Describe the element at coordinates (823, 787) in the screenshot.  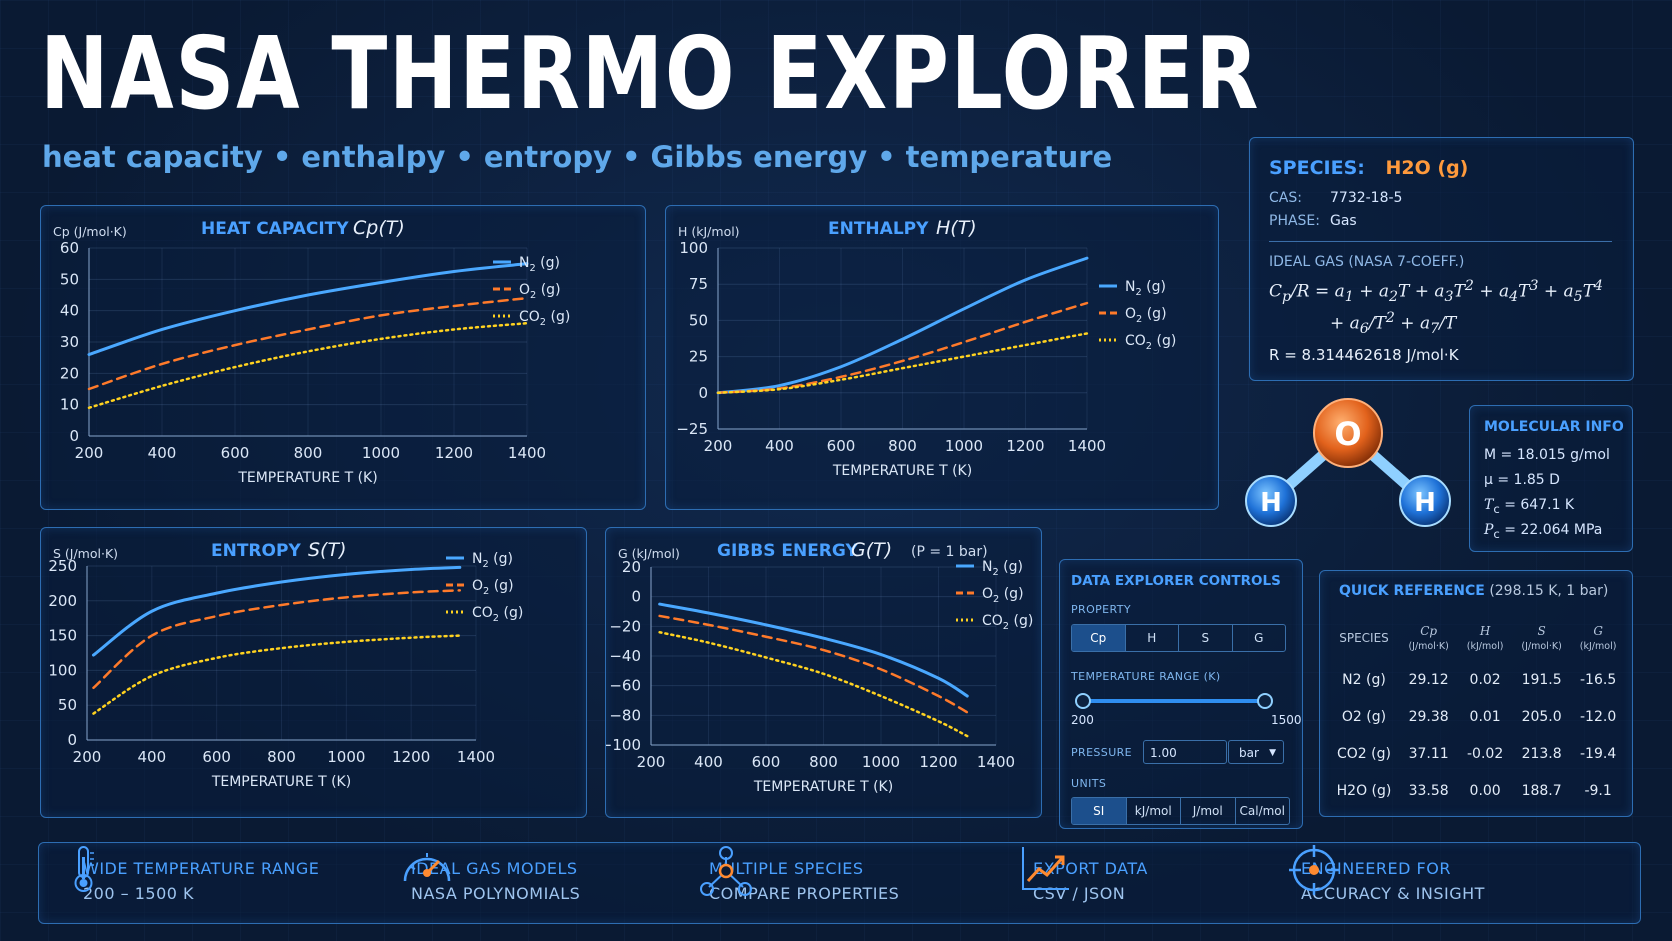
I see `x-axis-label: TEMPERATURE T (K)` at that location.